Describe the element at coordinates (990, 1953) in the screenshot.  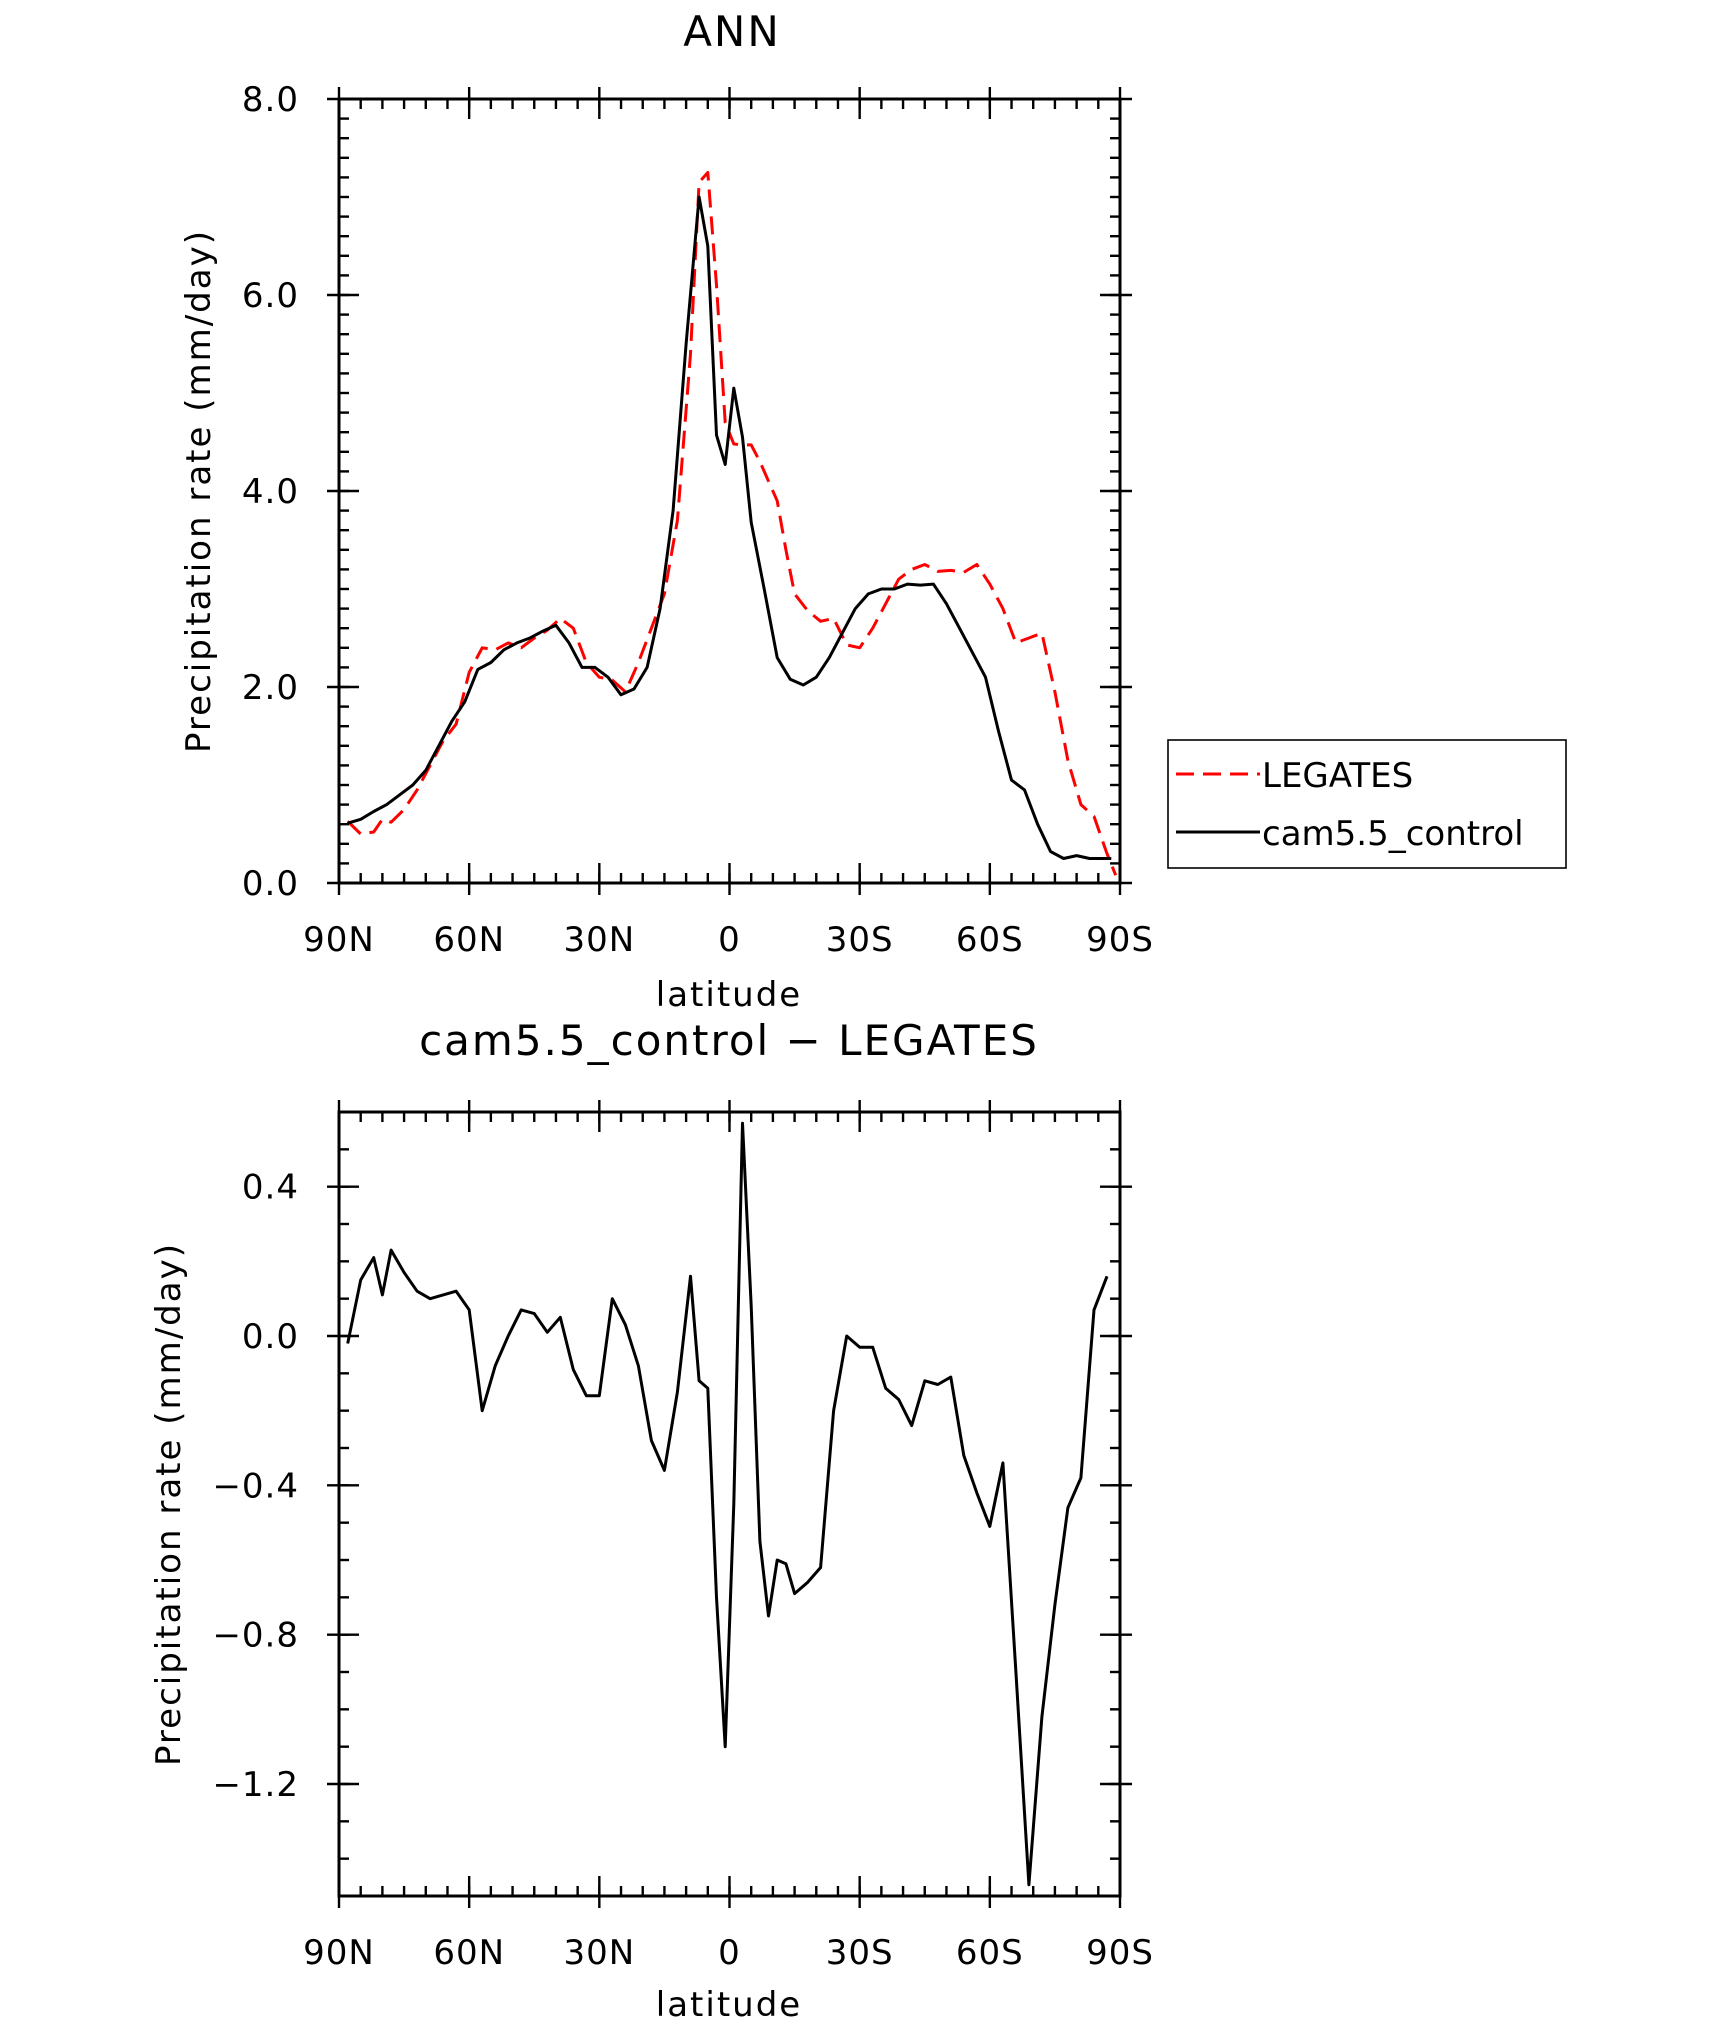
I see `bottom-x-tick-label: 60S` at that location.